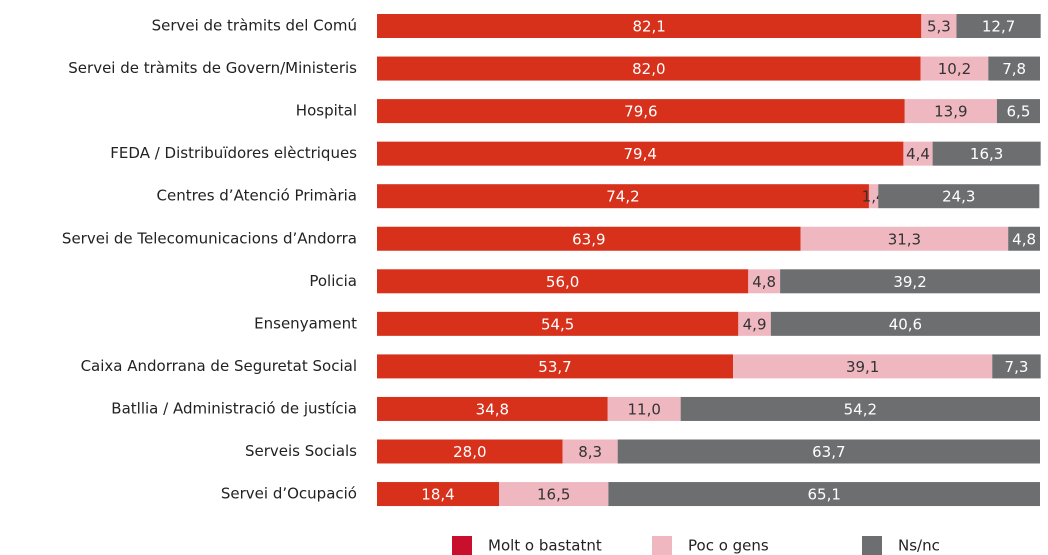  I want to click on value-label: 31,3, so click(904, 239).